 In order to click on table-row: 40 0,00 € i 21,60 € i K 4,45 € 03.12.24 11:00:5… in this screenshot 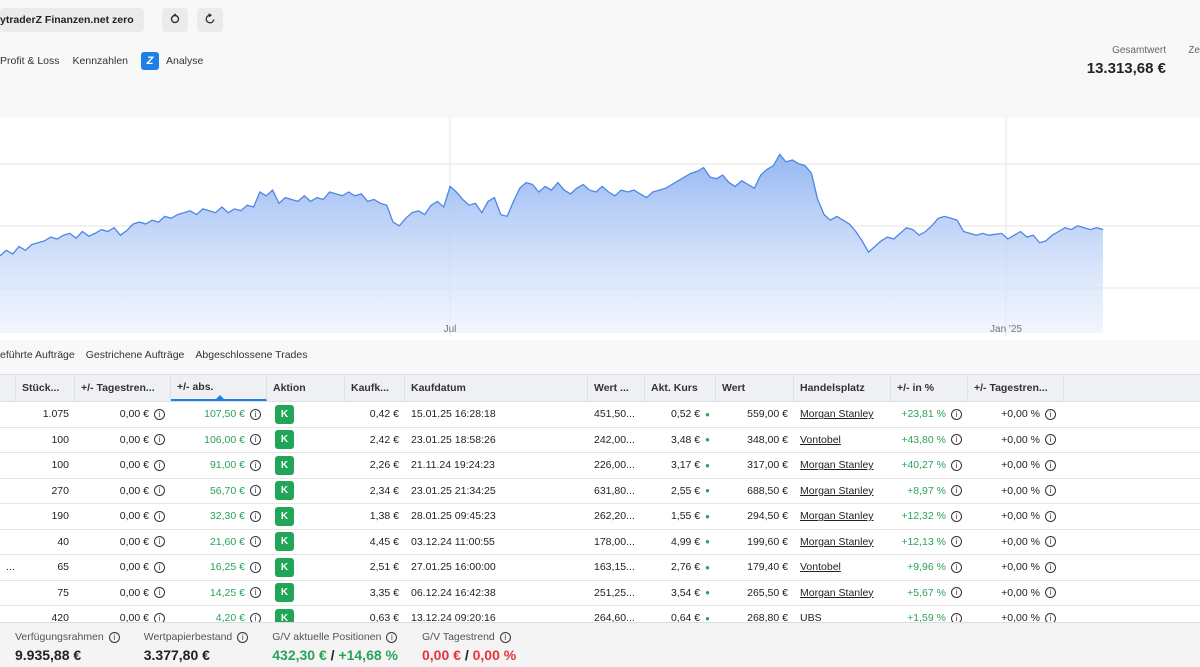, I will do `click(600, 542)`.